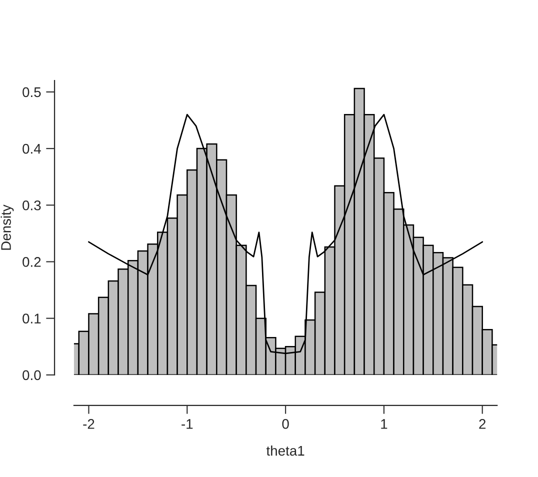 This screenshot has height=477, width=538. What do you see at coordinates (482, 424) in the screenshot?
I see `x-tick-label: 2` at bounding box center [482, 424].